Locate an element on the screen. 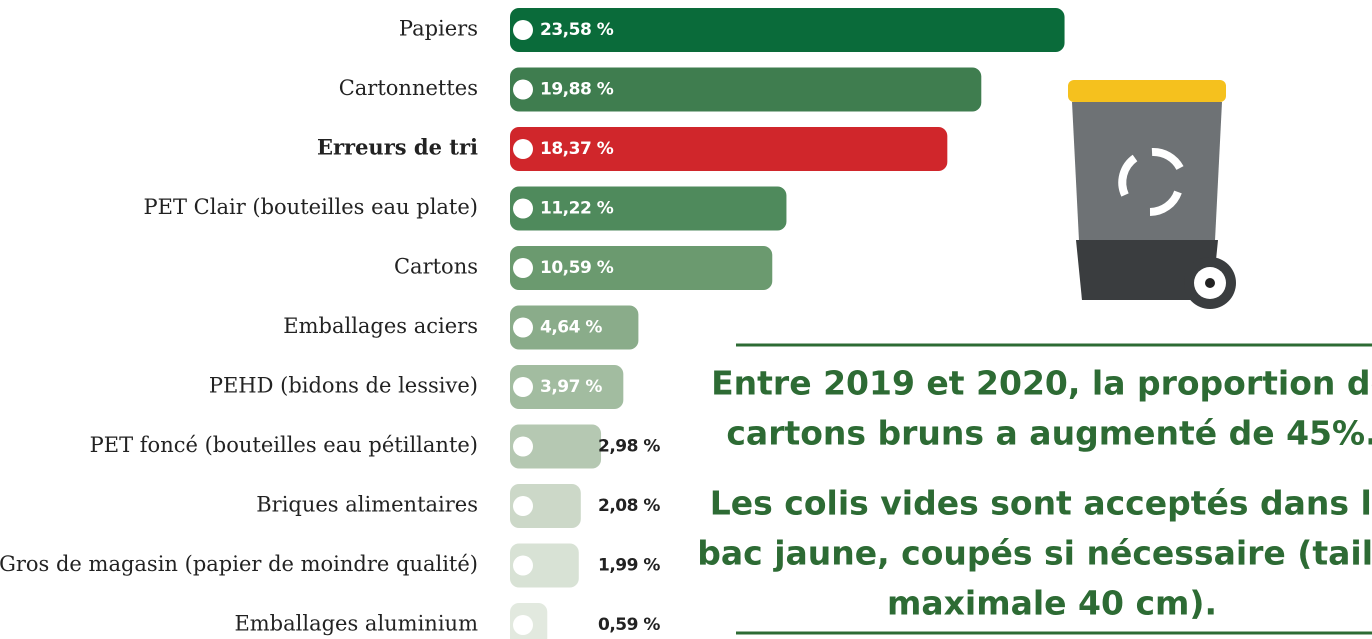 The height and width of the screenshot is (639, 1372). annotation: cartons bruns a augmenté de 45%. is located at coordinates (1049, 433).